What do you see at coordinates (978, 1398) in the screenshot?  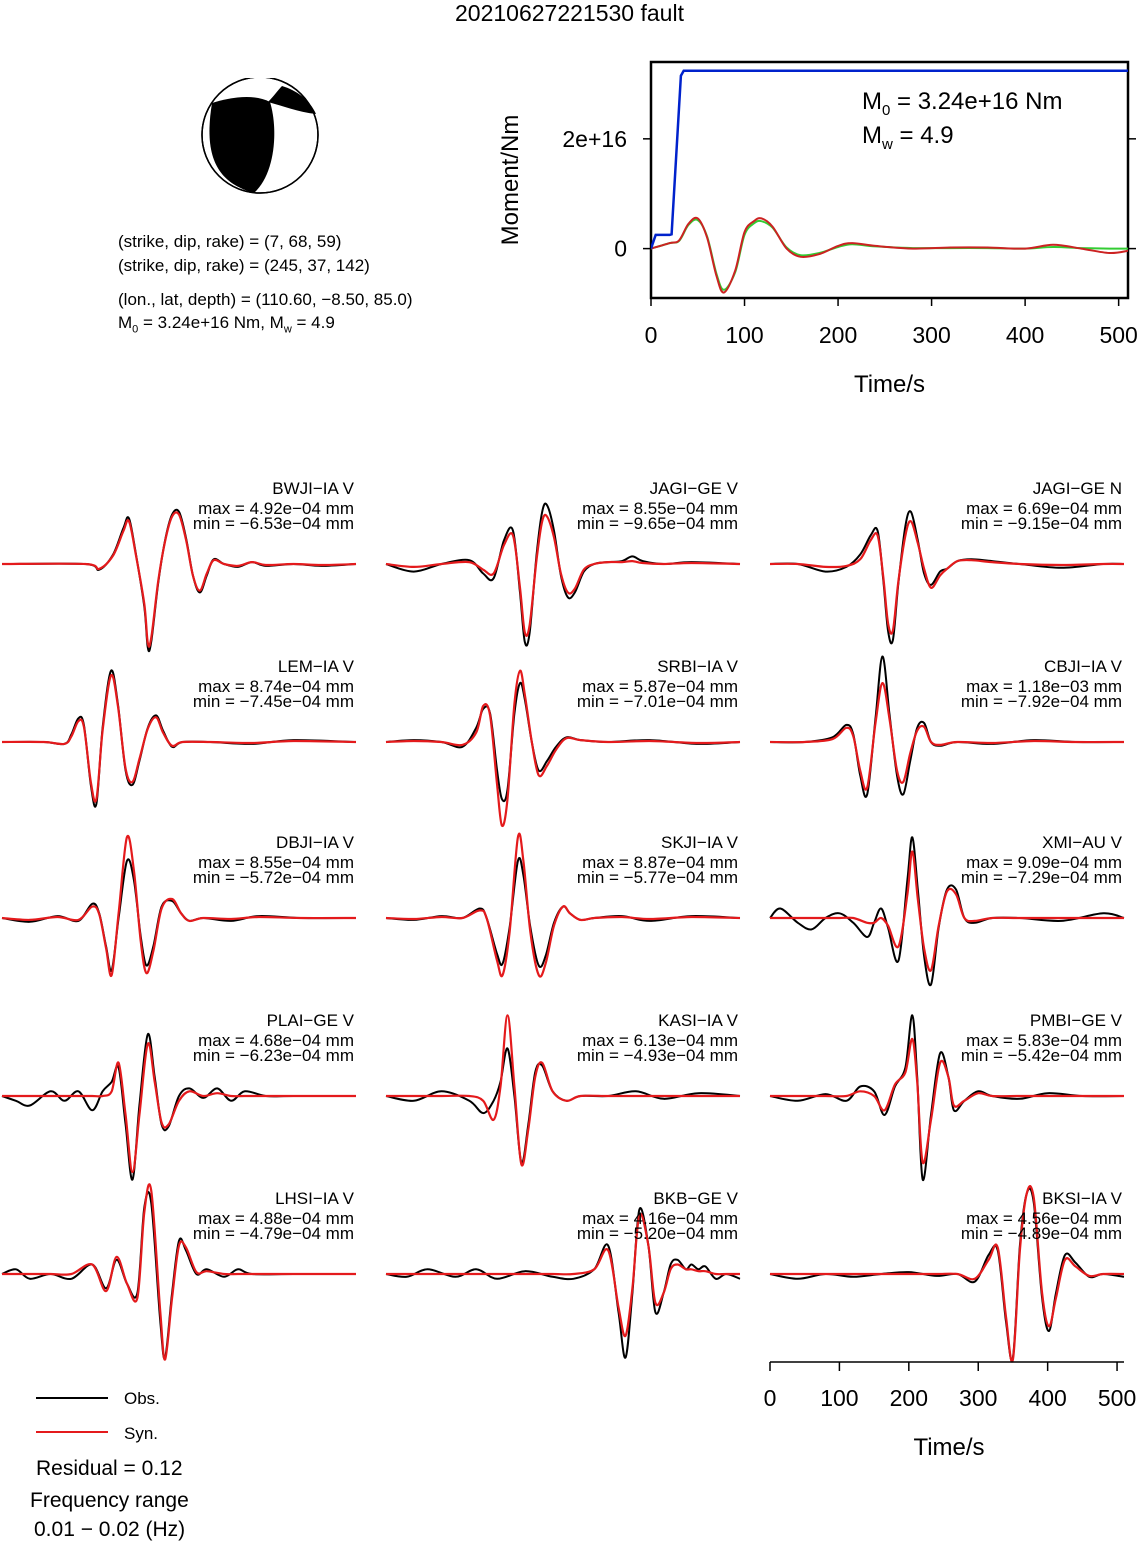 I see `waveform-x-tick-label: 300` at bounding box center [978, 1398].